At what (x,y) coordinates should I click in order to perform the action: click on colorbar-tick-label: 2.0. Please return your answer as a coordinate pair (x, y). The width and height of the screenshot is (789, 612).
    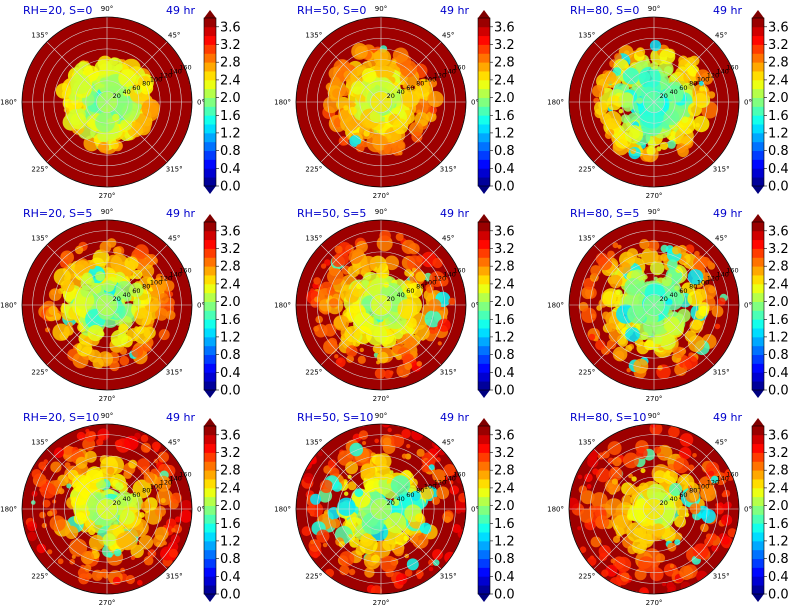
    Looking at the image, I should click on (504, 302).